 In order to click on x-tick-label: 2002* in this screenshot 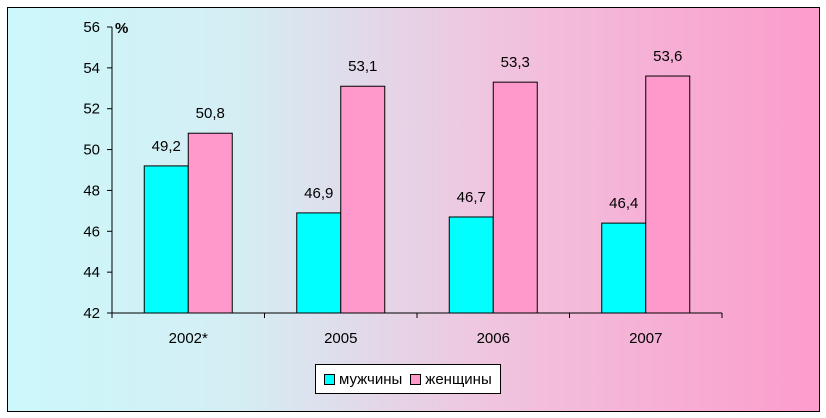, I will do `click(188, 338)`.